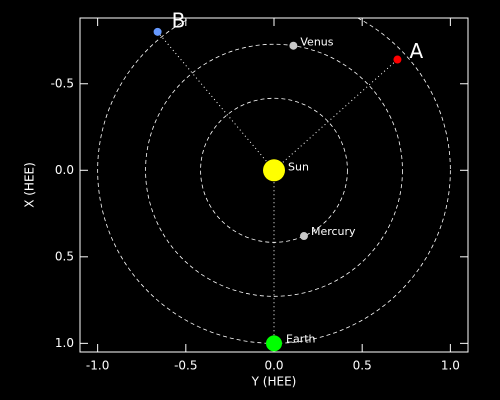 This screenshot has width=500, height=400. What do you see at coordinates (62, 83) in the screenshot?
I see `y-tick-label: -0.5` at bounding box center [62, 83].